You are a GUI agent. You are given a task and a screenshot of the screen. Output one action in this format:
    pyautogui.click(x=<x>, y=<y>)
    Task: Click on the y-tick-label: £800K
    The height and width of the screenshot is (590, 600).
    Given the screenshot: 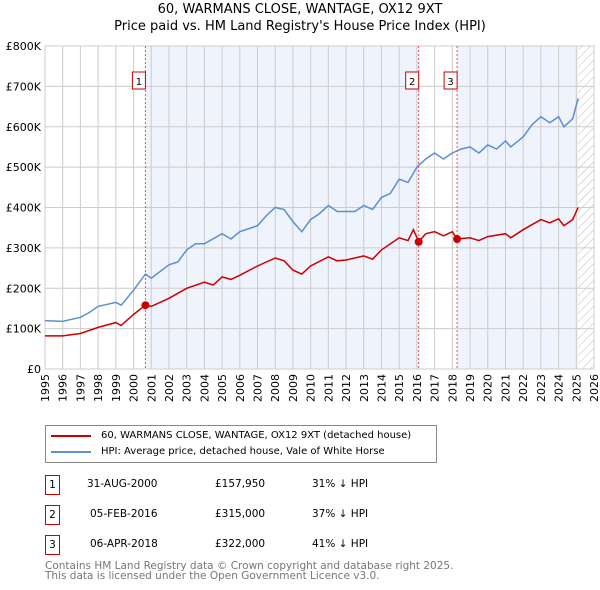 What is the action you would take?
    pyautogui.click(x=24, y=46)
    